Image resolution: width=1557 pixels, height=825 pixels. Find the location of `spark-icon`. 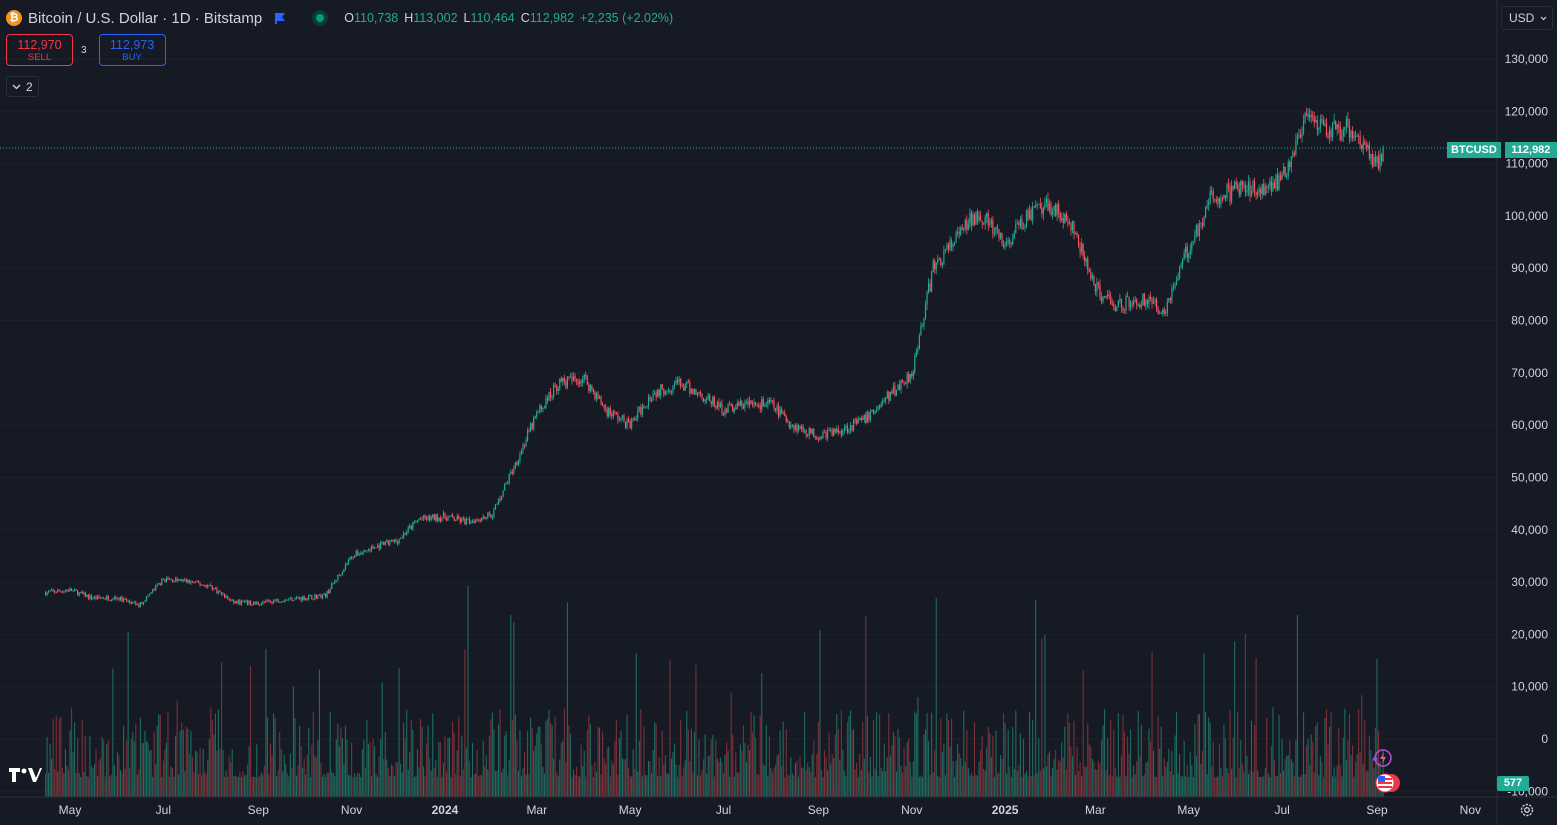

spark-icon is located at coordinates (1382, 758).